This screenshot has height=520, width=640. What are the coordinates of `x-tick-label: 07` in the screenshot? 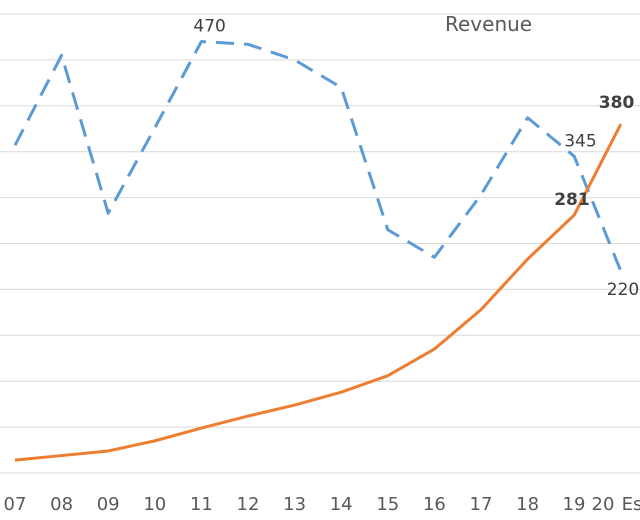 It's located at (15, 504).